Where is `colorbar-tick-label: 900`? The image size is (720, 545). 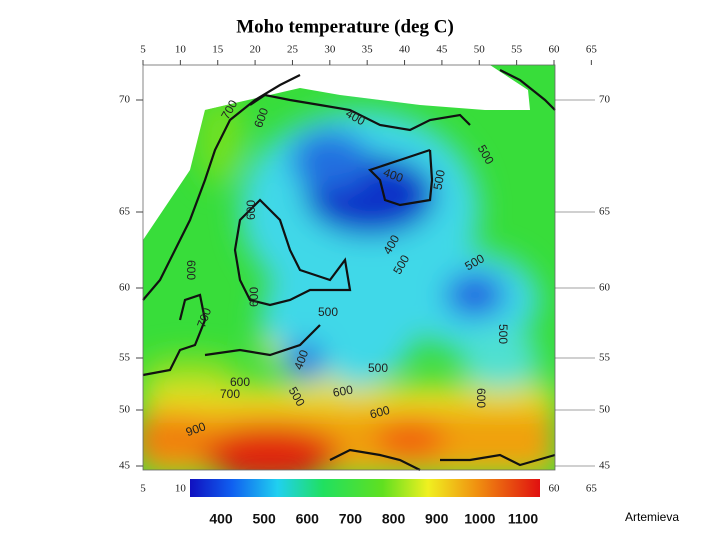
colorbar-tick-label: 900 is located at coordinates (437, 519).